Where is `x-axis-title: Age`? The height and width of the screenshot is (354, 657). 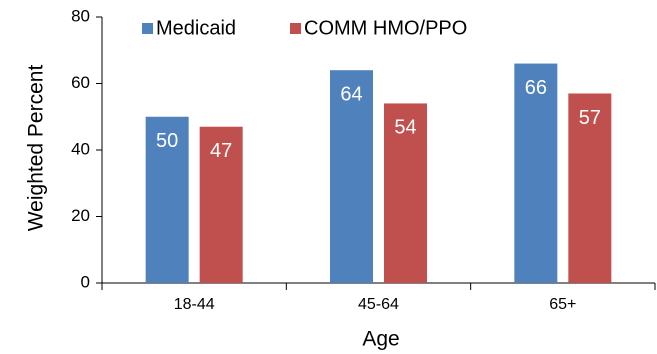 x-axis-title: Age is located at coordinates (380, 339).